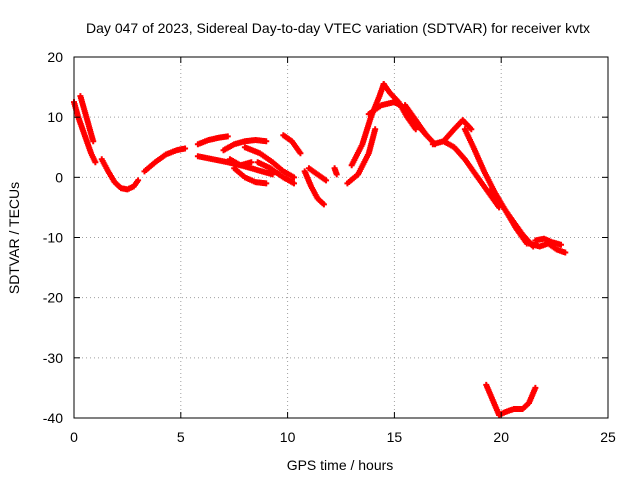 Image resolution: width=640 pixels, height=480 pixels. Describe the element at coordinates (288, 437) in the screenshot. I see `x-tick-label: 10` at that location.